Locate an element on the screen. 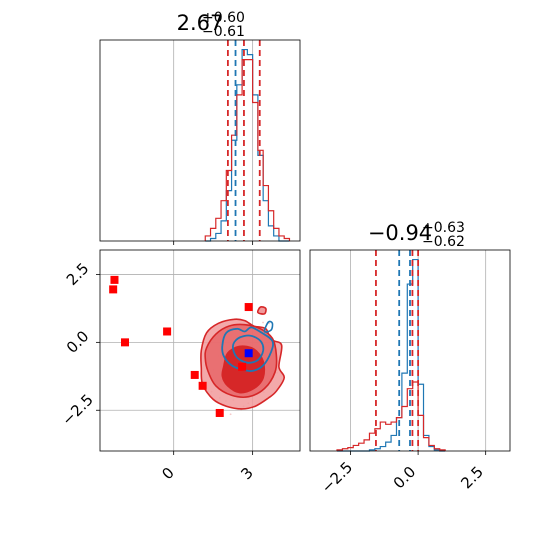 Image resolution: width=550 pixels, height=550 pixels. hist-y-title: −0.94 is located at coordinates (400, 233).